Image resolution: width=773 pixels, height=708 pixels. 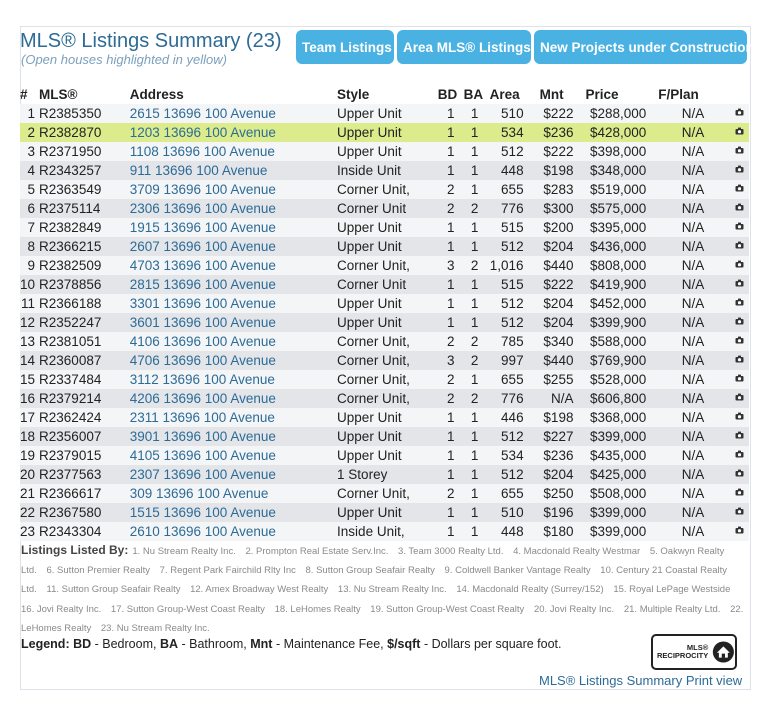 What do you see at coordinates (233, 246) in the screenshot?
I see `address-link: 2607 13696 100 Avenue` at bounding box center [233, 246].